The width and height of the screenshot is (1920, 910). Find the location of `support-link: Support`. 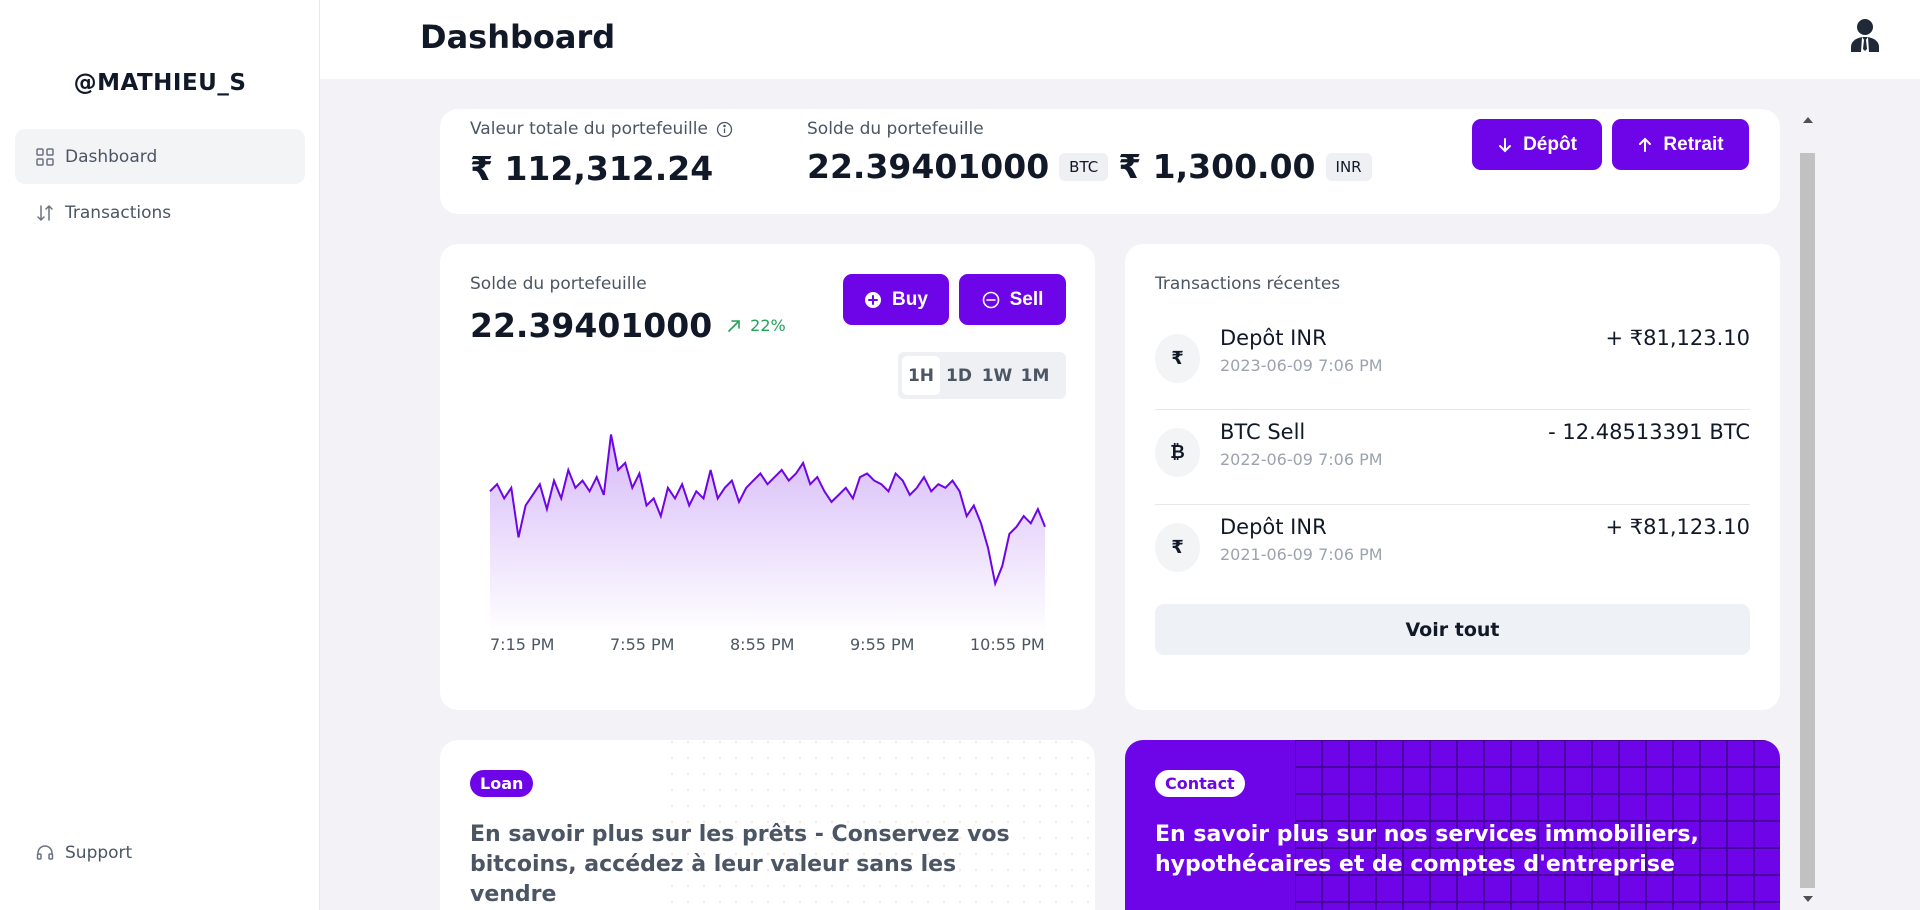

support-link: Support is located at coordinates (160, 852).